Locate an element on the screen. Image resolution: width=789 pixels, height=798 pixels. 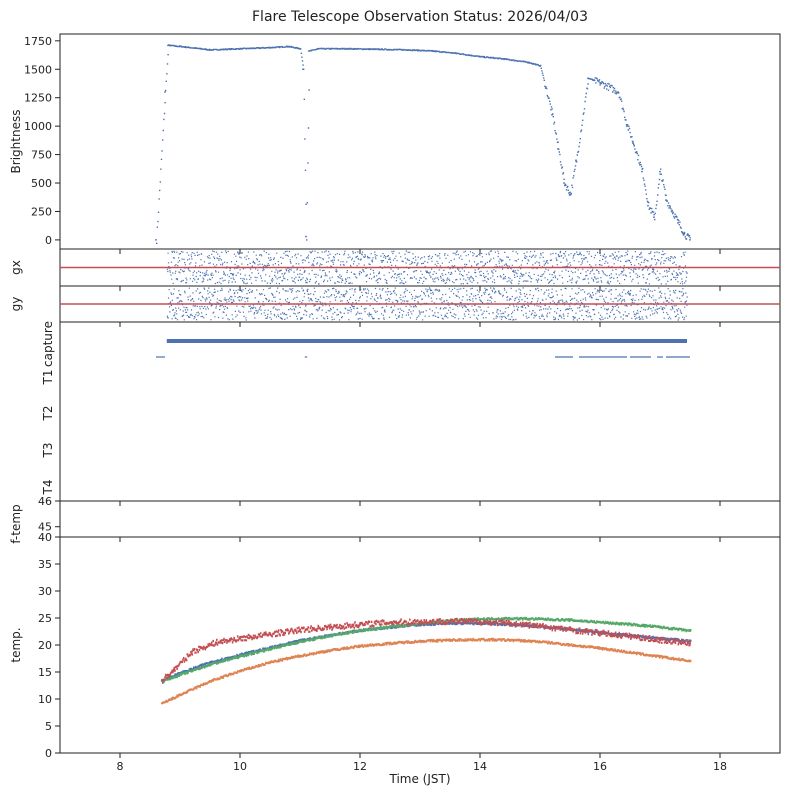
temp-y-tick-label: 40 is located at coordinates (45, 537).